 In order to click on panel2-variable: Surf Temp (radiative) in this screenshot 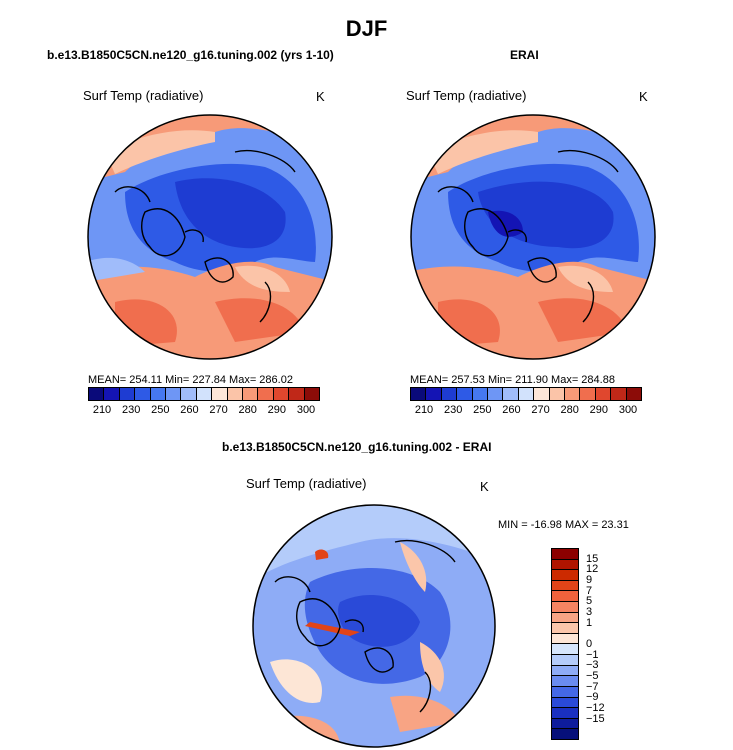, I will do `click(466, 95)`.